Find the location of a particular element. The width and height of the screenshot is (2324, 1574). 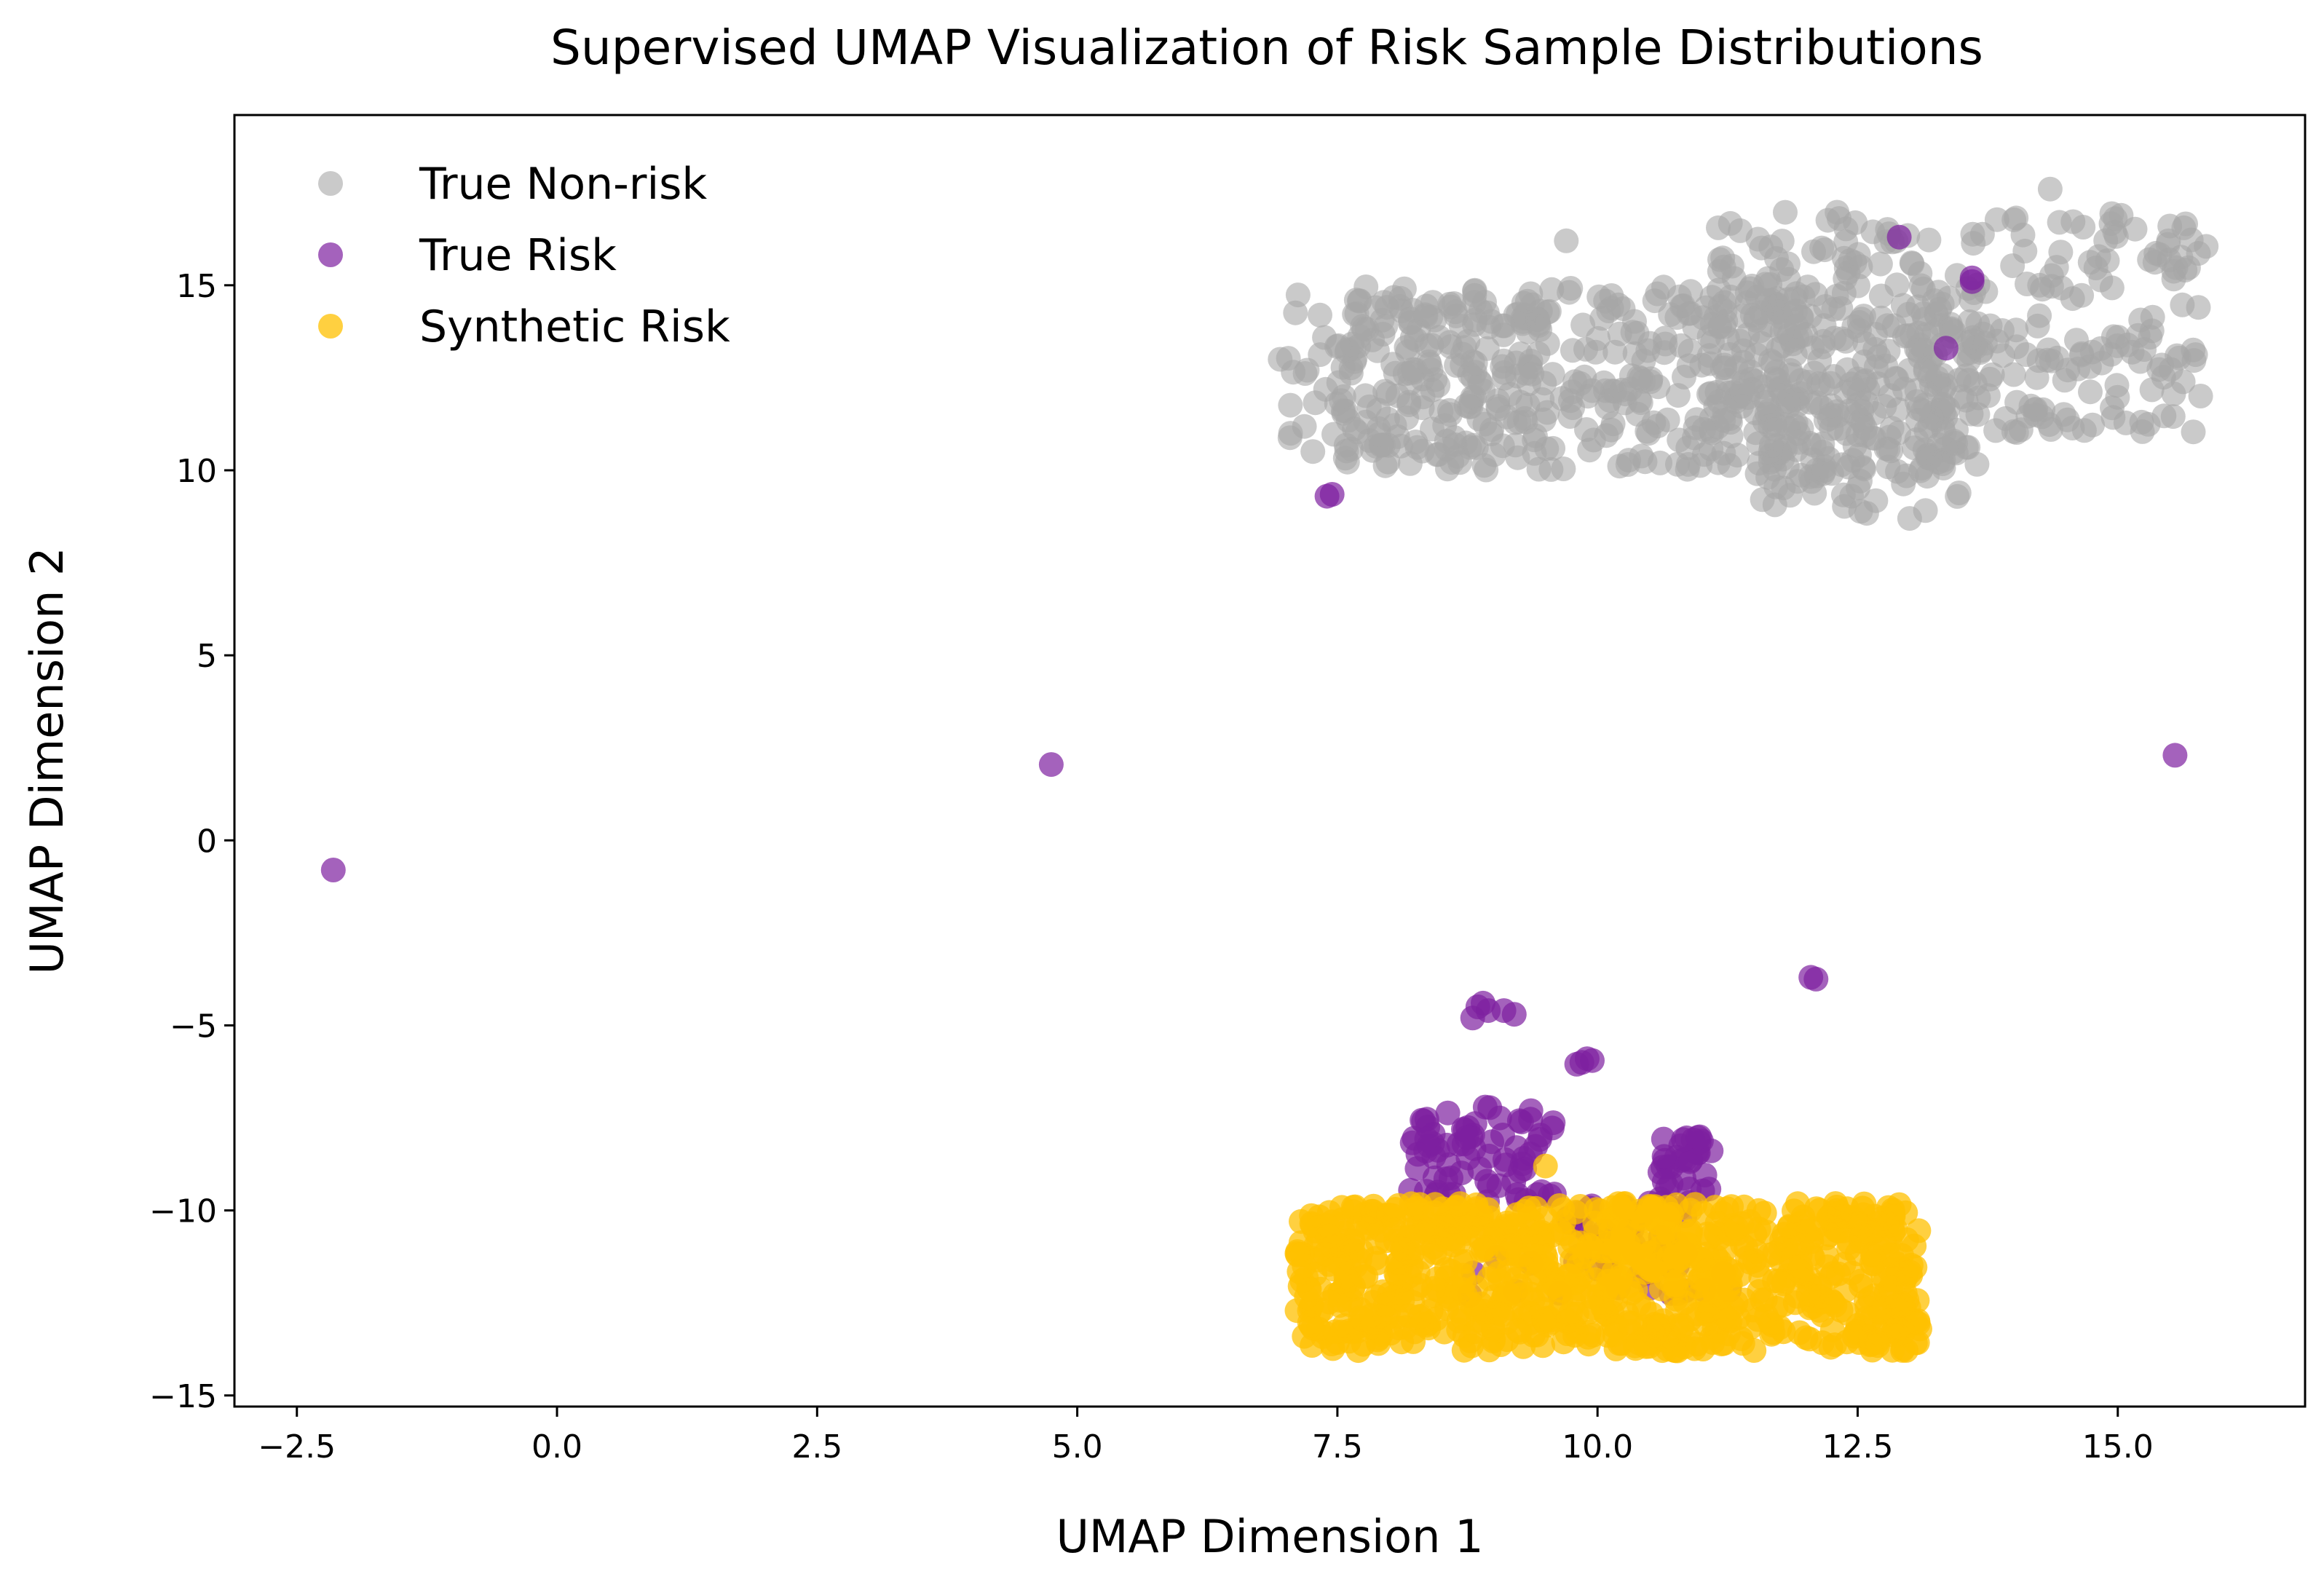

x-axis-label: UMAP Dimension 1 is located at coordinates (1270, 1536).